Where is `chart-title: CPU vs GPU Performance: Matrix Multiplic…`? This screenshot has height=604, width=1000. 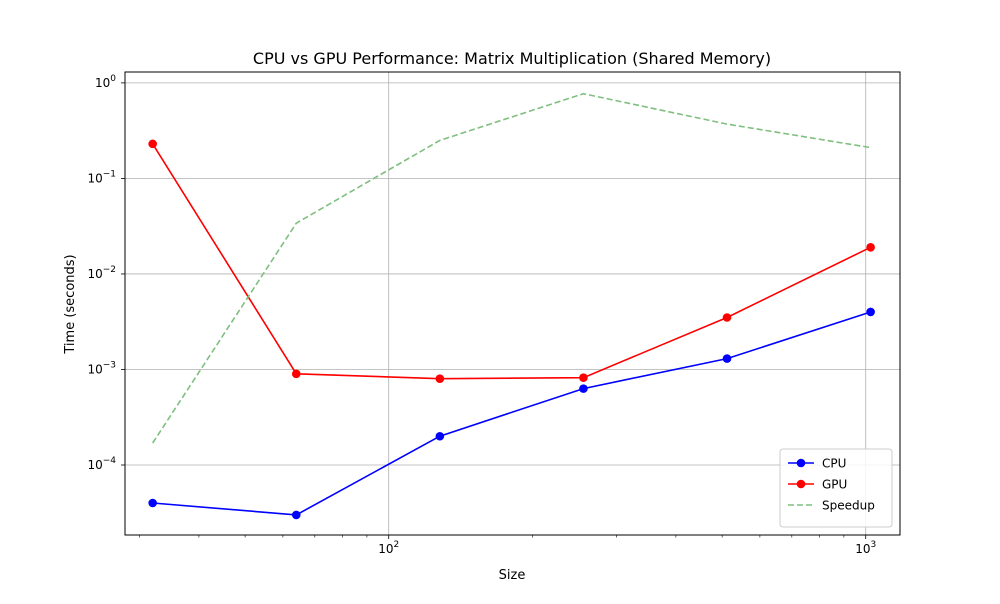
chart-title: CPU vs GPU Performance: Matrix Multiplic… is located at coordinates (512, 58).